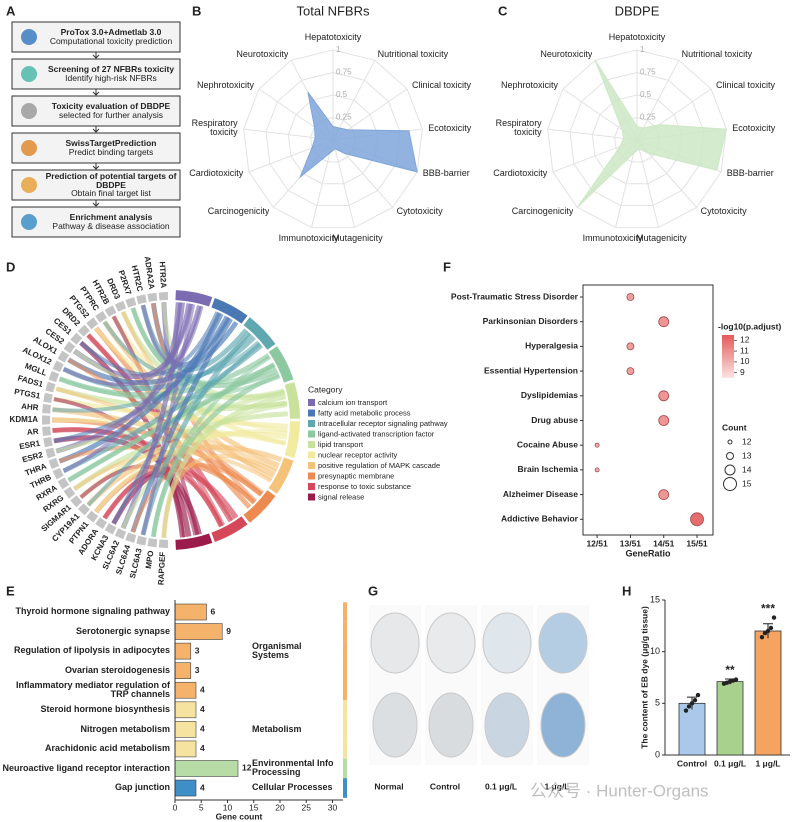  I want to click on y-tick-label: Alzheimer Disease, so click(540, 494).